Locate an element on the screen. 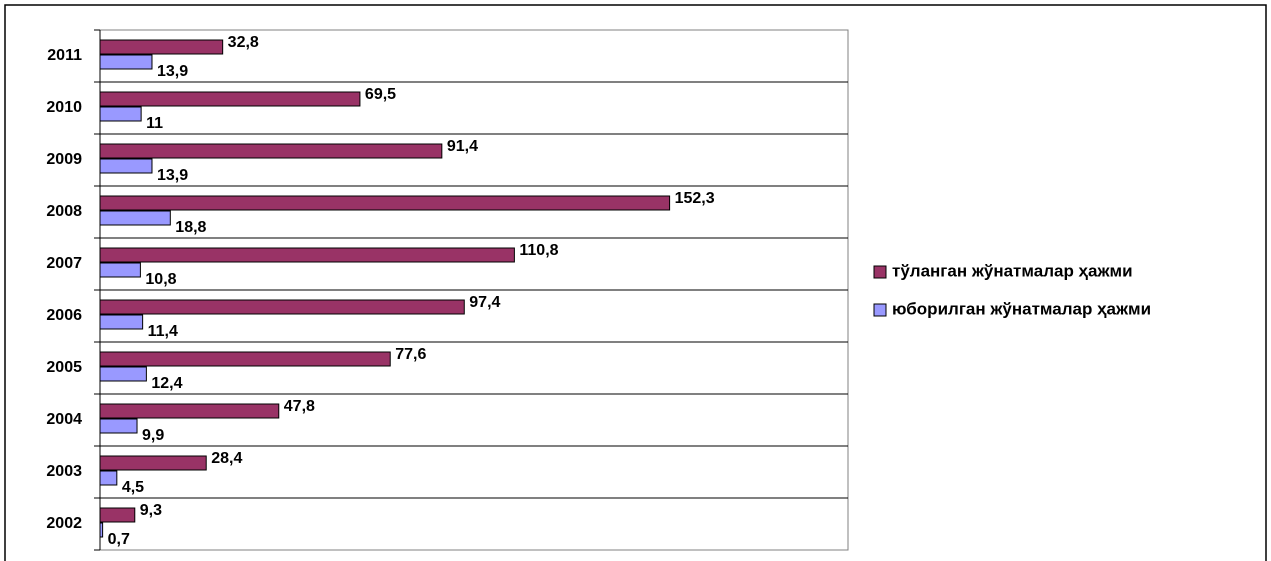 Image resolution: width=1271 pixels, height=561 pixels. value-label: 0,7 is located at coordinates (119, 539).